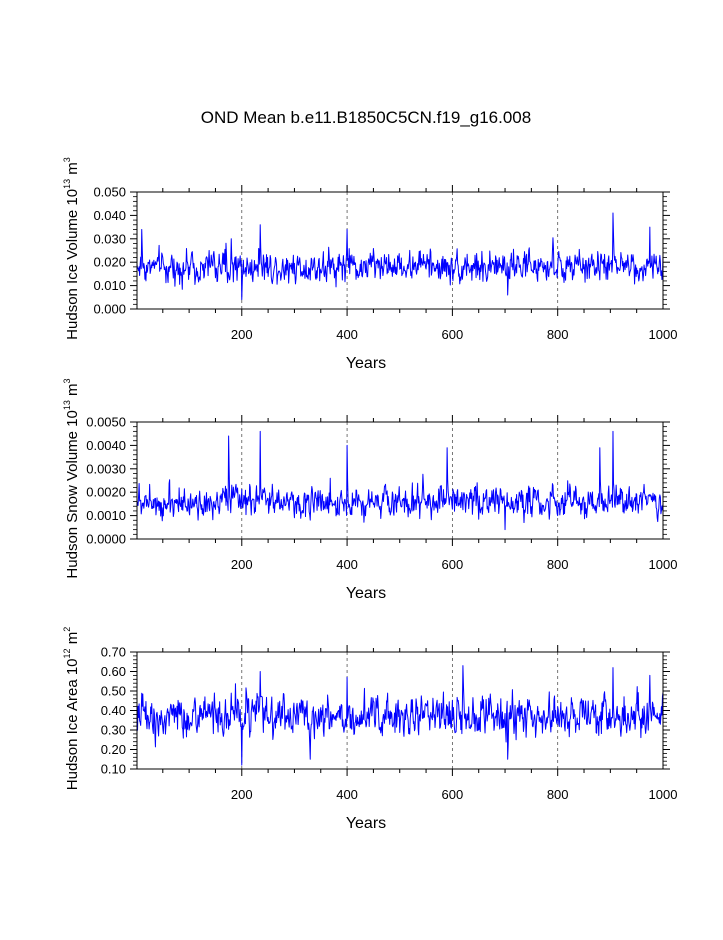  Describe the element at coordinates (113, 691) in the screenshot. I see `y-tick-label: 0.50` at that location.